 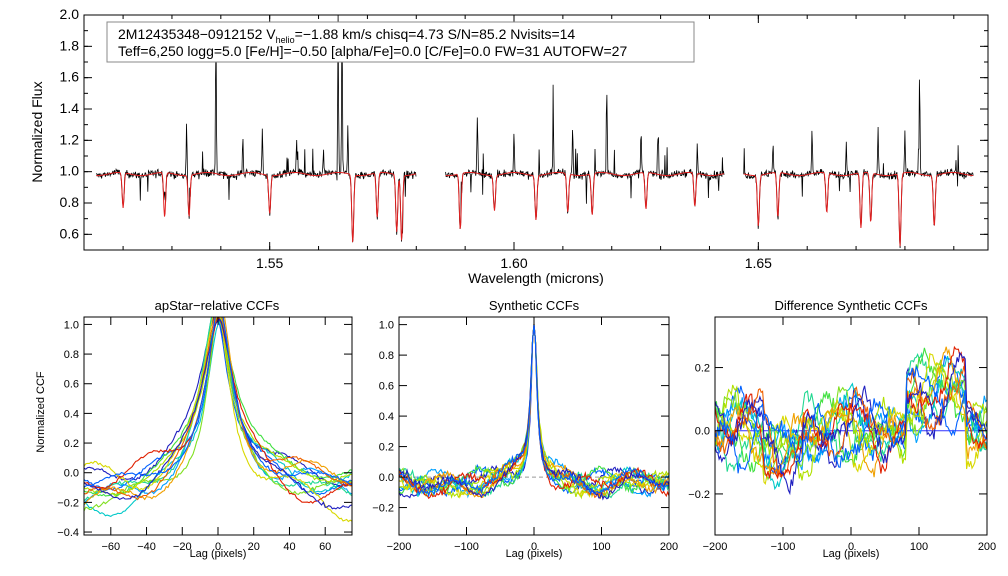 I want to click on difference-ccf-ytick-label: 0.0, so click(x=702, y=432).